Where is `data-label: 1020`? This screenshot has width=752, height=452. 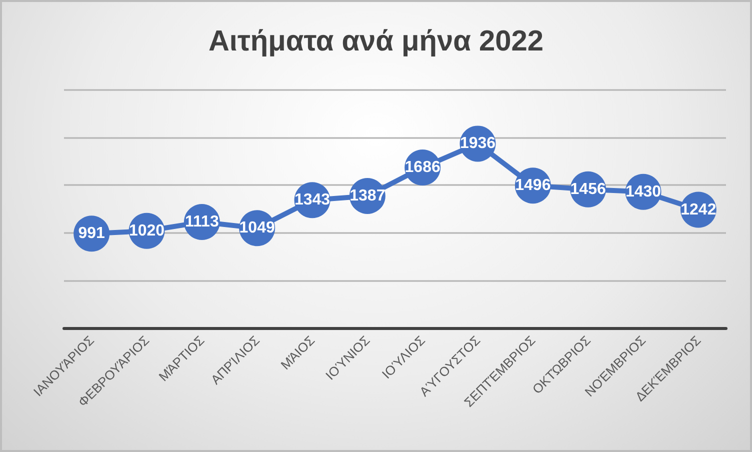 data-label: 1020 is located at coordinates (146, 231).